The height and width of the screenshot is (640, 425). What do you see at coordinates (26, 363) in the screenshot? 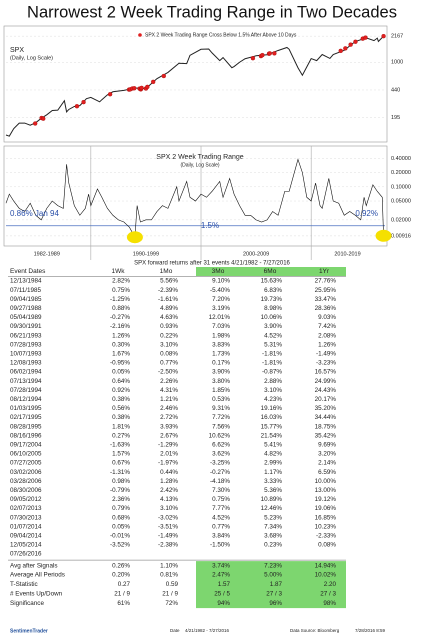
I see `table-cell: 12/08/1993` at bounding box center [26, 363].